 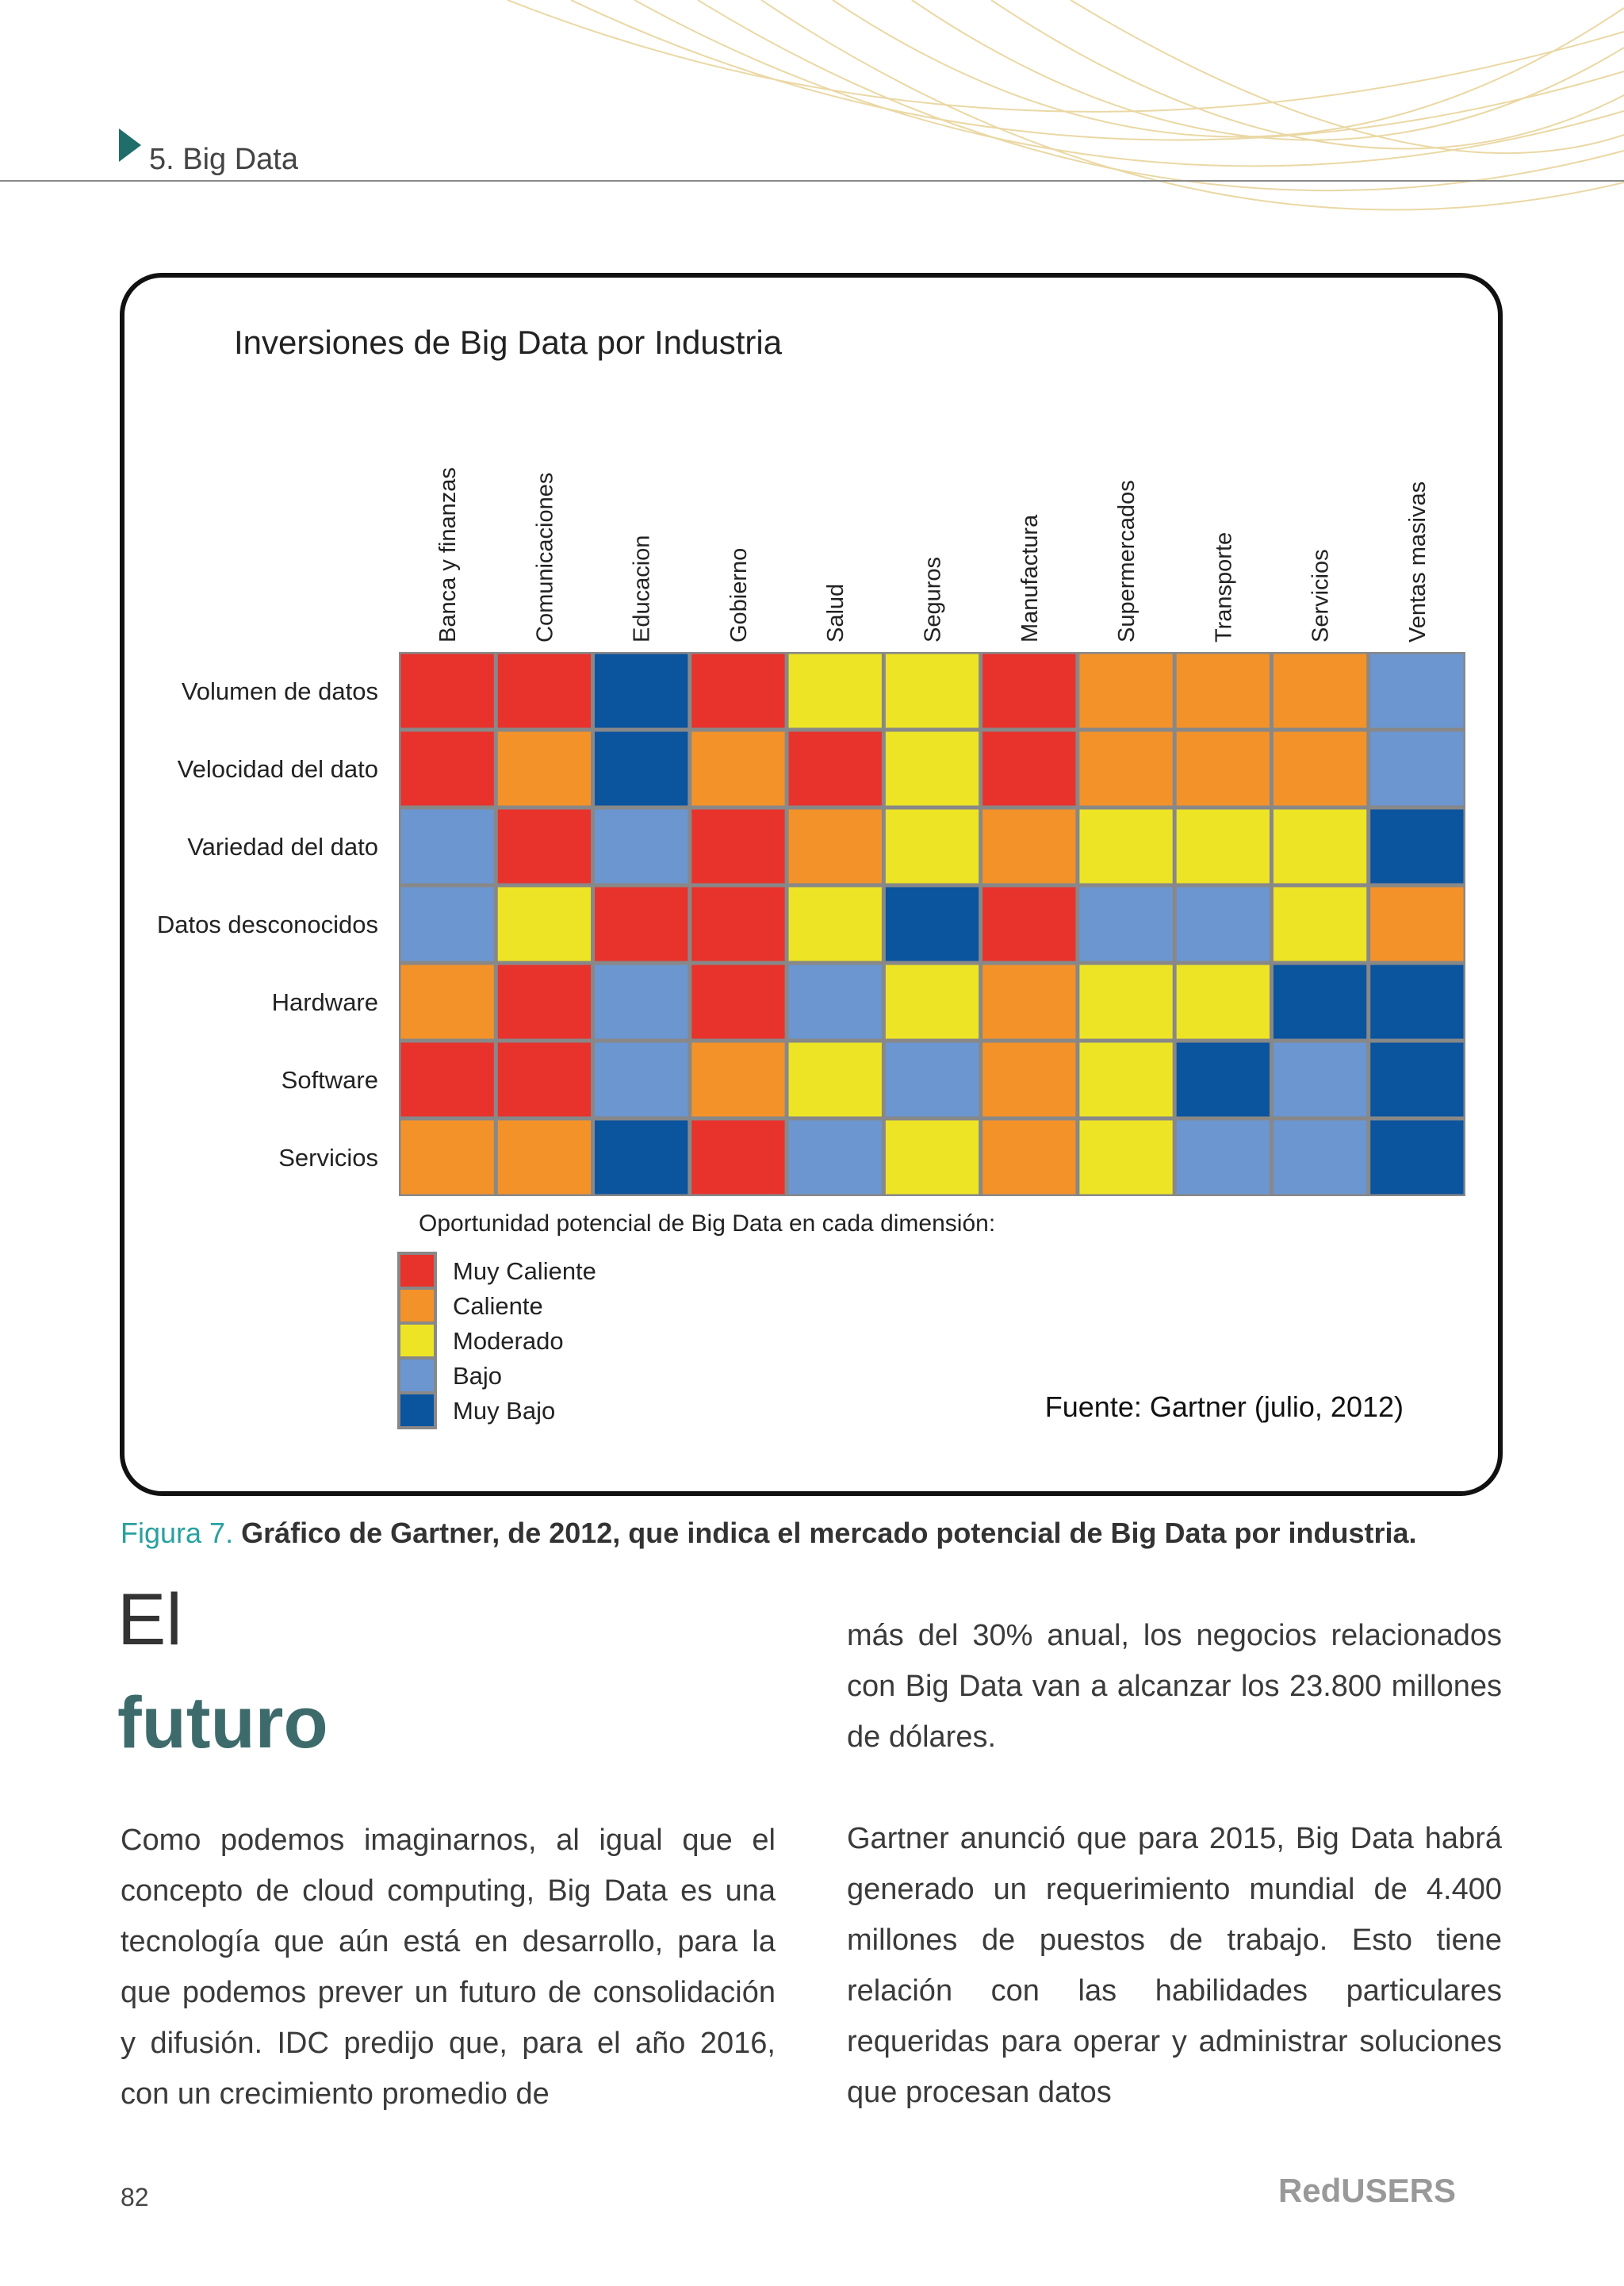 I want to click on source: Fuente: Gartner (julio, 2012), so click(x=1224, y=1406).